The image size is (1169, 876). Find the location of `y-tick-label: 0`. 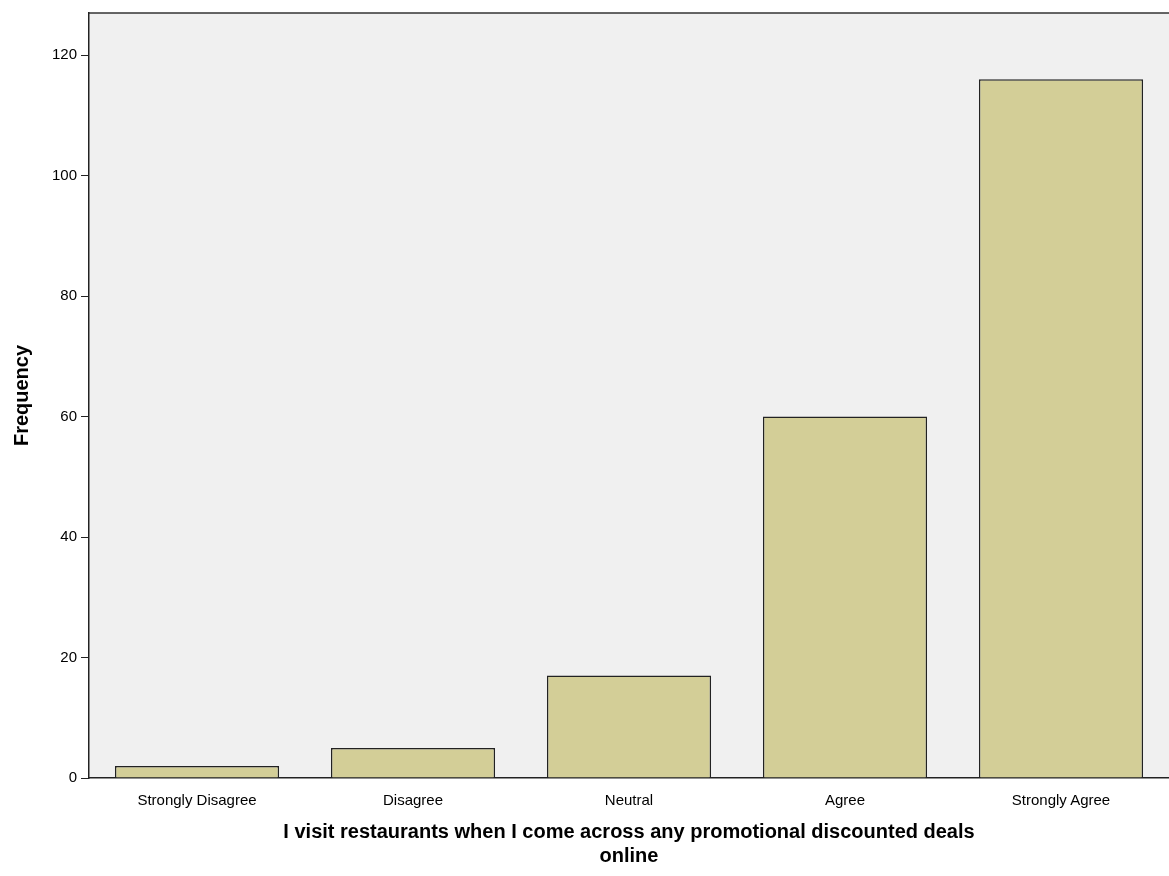

y-tick-label: 0 is located at coordinates (73, 777).